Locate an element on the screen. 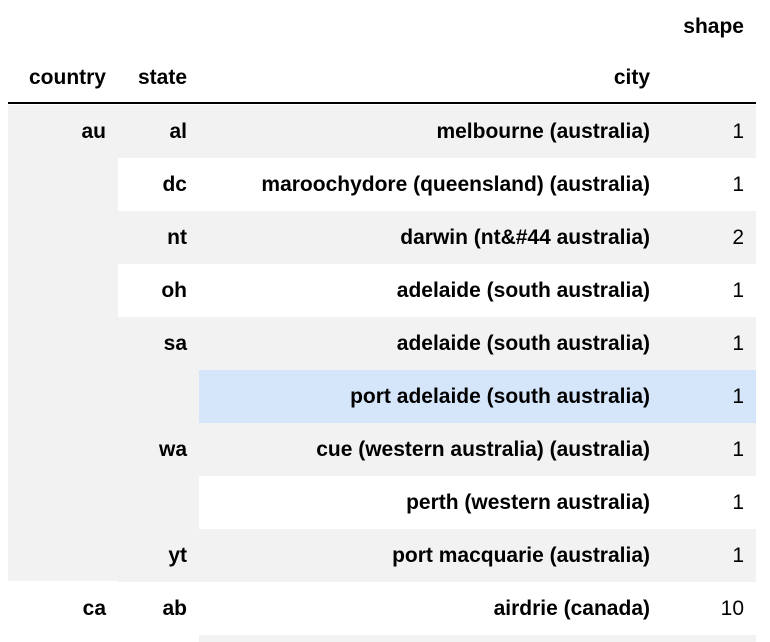 The image size is (770, 642). state-cell: al is located at coordinates (178, 131).